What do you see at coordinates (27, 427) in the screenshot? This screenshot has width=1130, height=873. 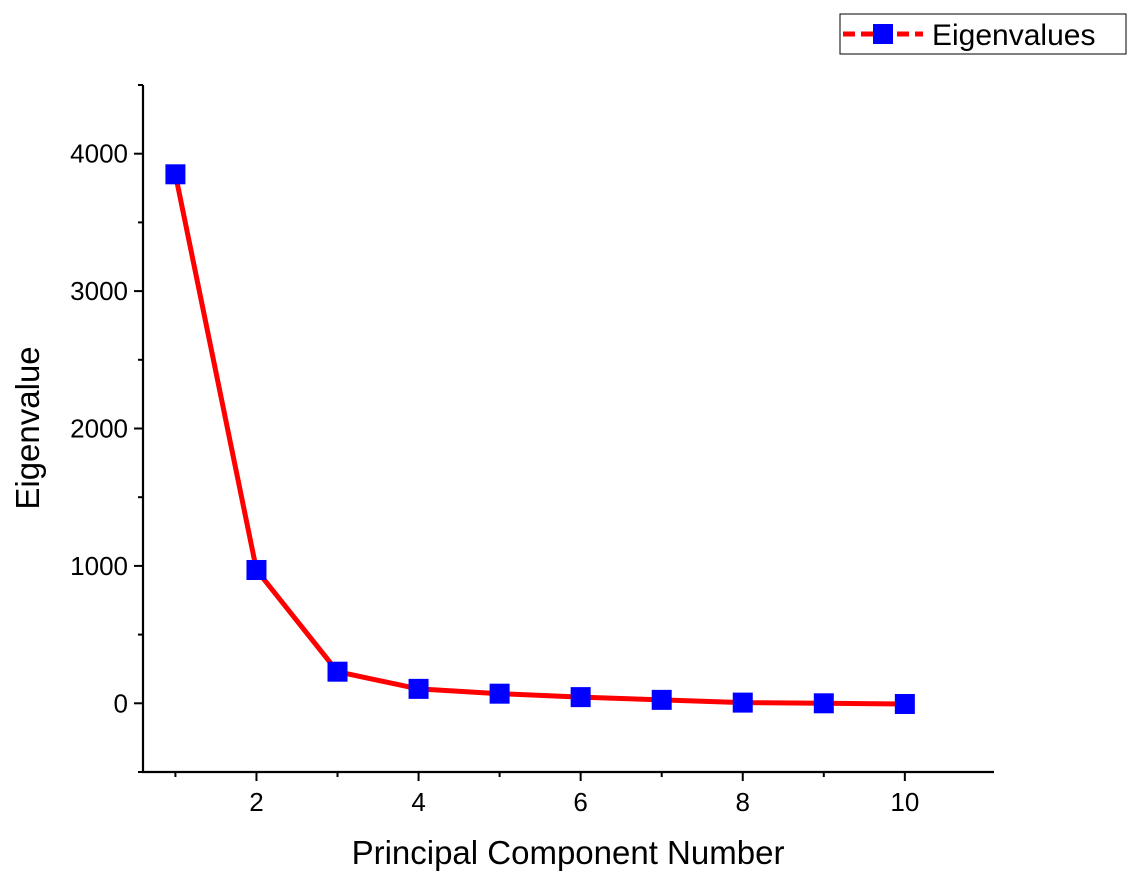 I see `y-axis-title: Eigenvalue` at bounding box center [27, 427].